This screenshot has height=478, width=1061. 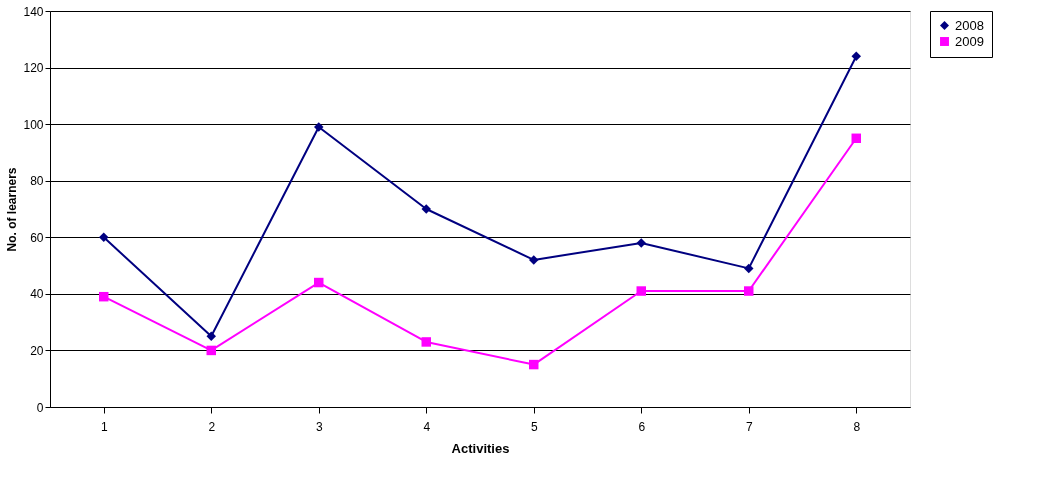 I want to click on x-axis-title: Activities, so click(x=480, y=448).